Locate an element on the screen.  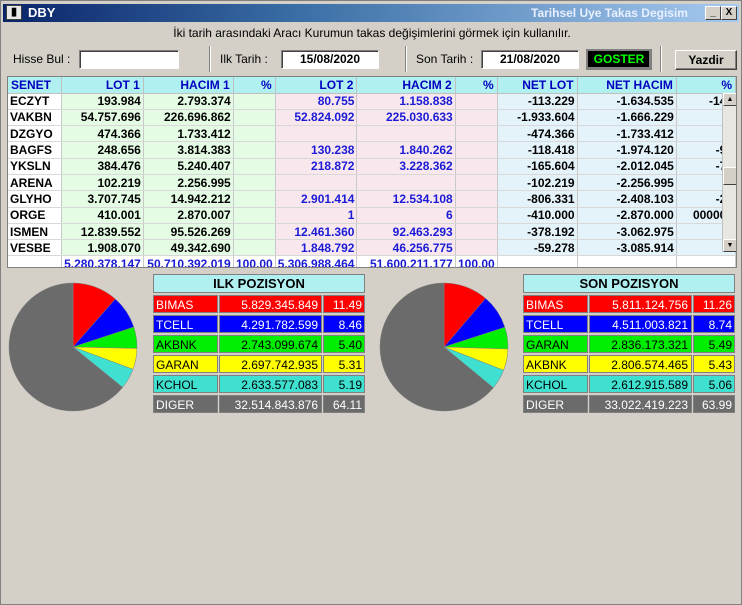
show-button: GOSTER is located at coordinates (619, 59).